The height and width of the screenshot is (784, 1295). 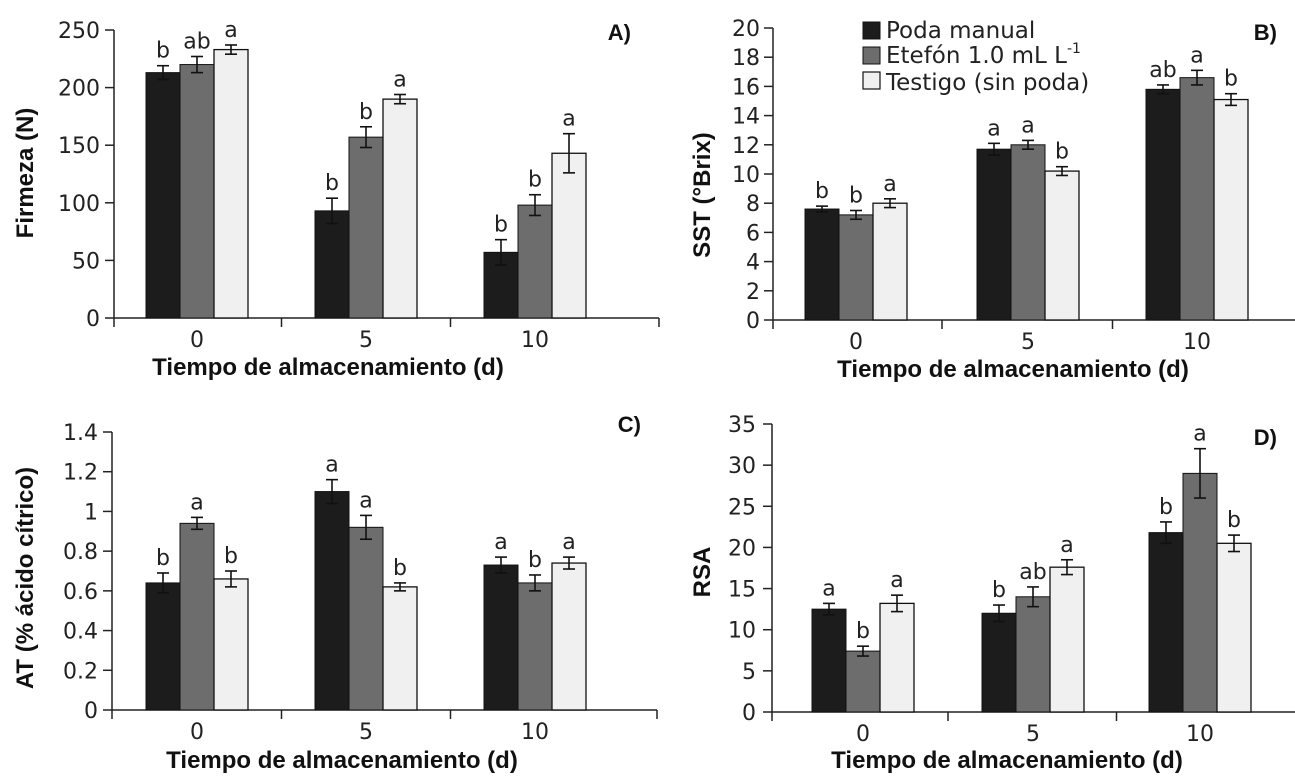 What do you see at coordinates (702, 572) in the screenshot?
I see `rsa-y-axis-title: RSA` at bounding box center [702, 572].